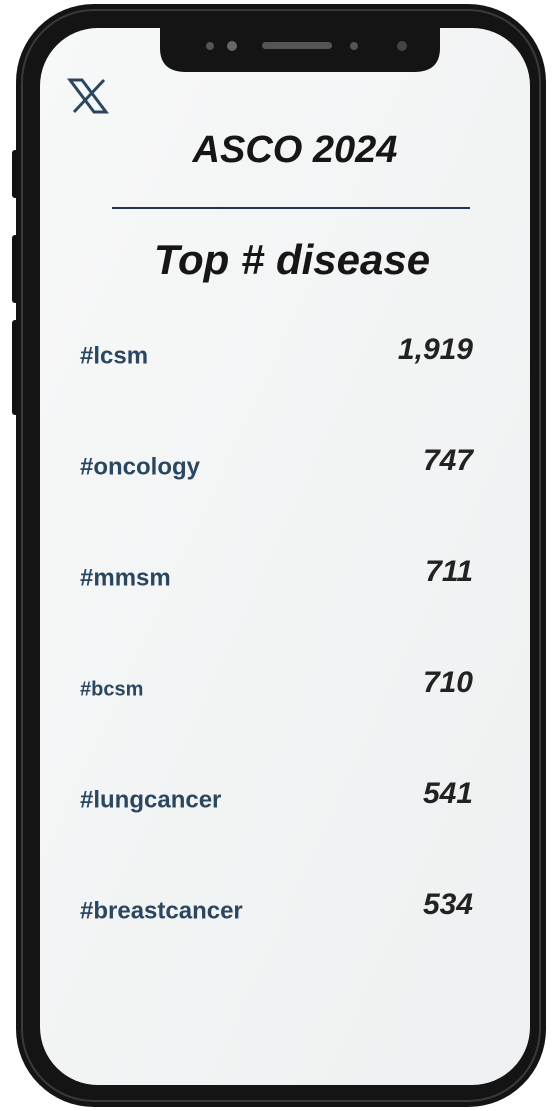  What do you see at coordinates (111, 689) in the screenshot?
I see `hashtag: #bcsm` at bounding box center [111, 689].